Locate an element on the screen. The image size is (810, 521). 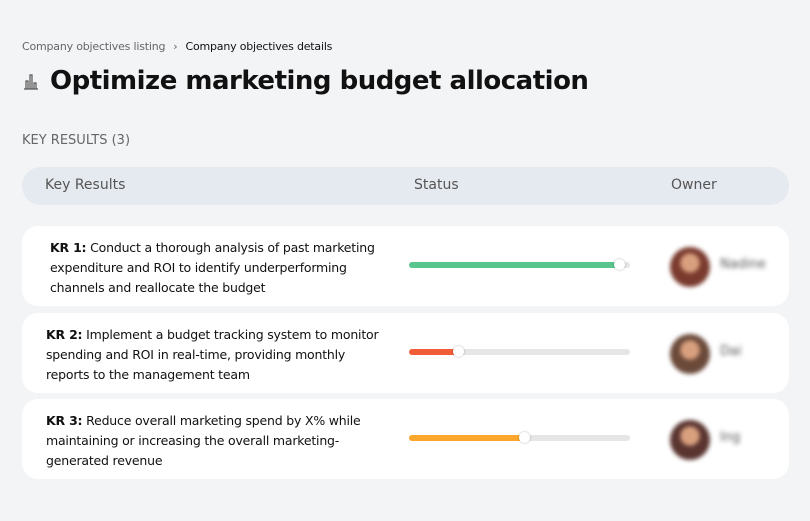
header-owner: Owner is located at coordinates (694, 185).